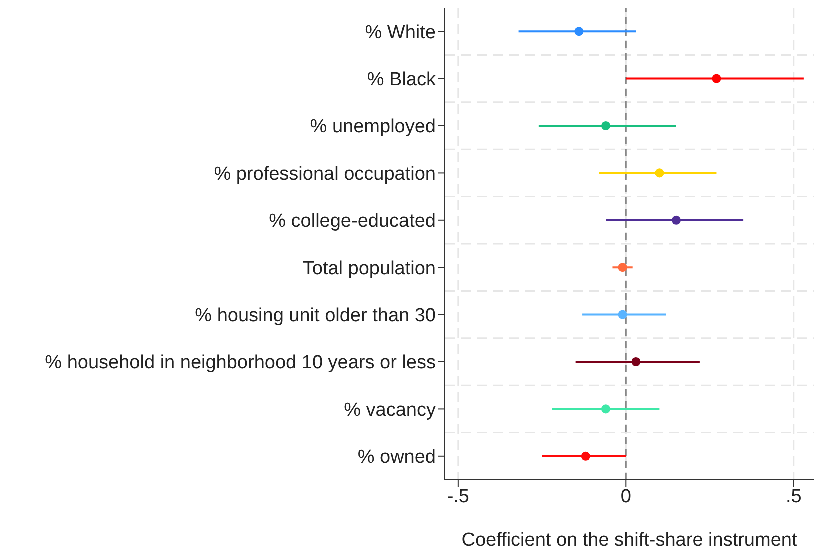 Image resolution: width=820 pixels, height=556 pixels. Describe the element at coordinates (240, 363) in the screenshot. I see `y-tick-label: % household in neighborhood 10 years or less` at that location.